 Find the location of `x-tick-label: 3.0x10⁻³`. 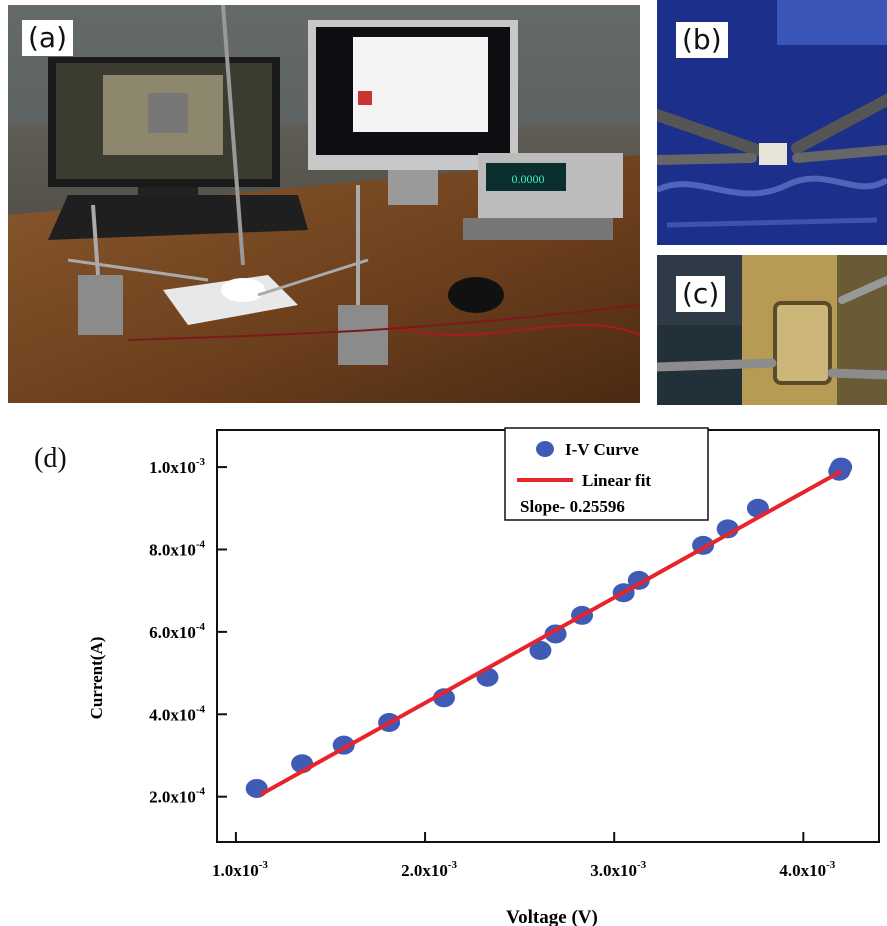

x-tick-label: 3.0x10⁻³ is located at coordinates (618, 869).